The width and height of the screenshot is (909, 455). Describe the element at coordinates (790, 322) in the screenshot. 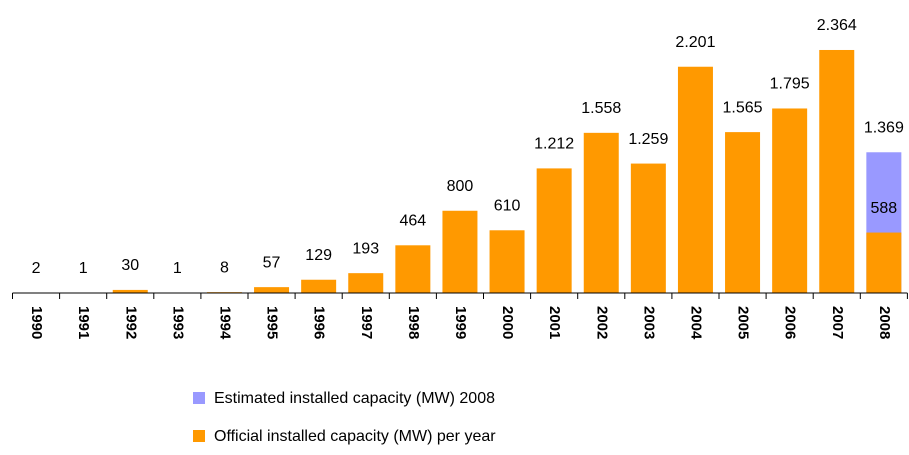

I see `x-tick-label: 2006` at that location.